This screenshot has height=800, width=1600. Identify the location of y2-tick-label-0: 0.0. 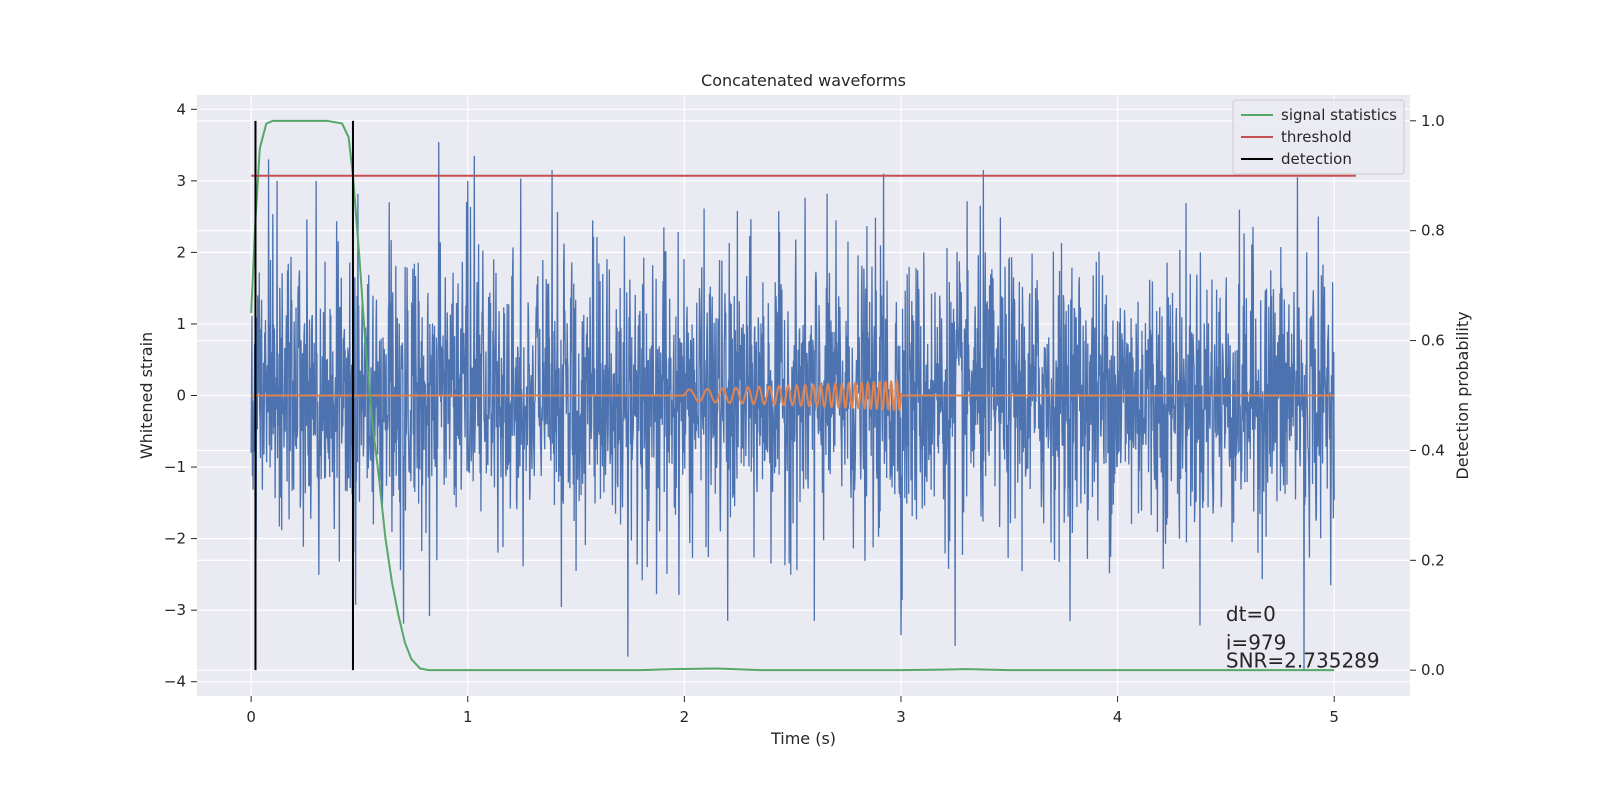
(1433, 670).